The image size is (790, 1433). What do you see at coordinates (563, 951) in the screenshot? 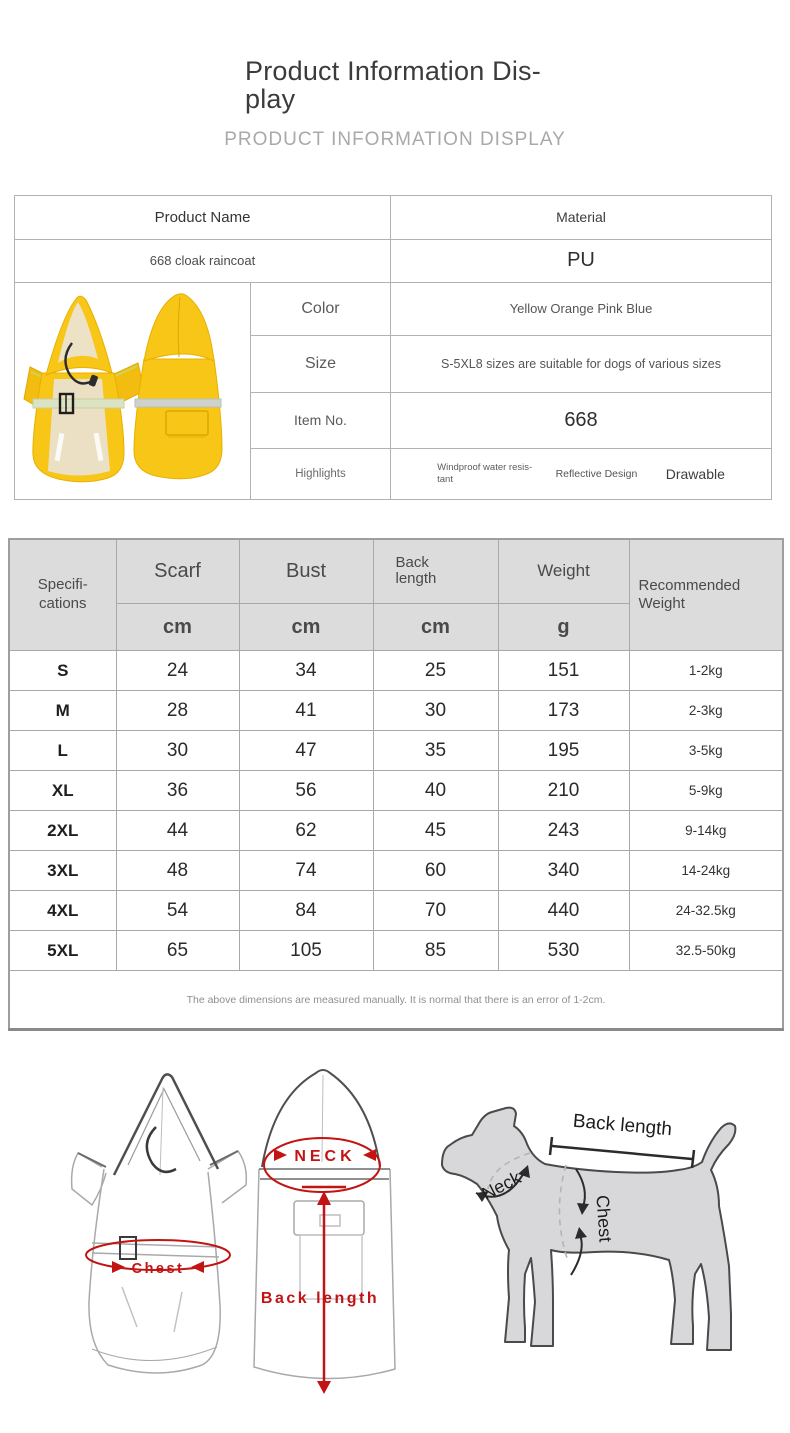
I see `weight-cell: 530` at bounding box center [563, 951].